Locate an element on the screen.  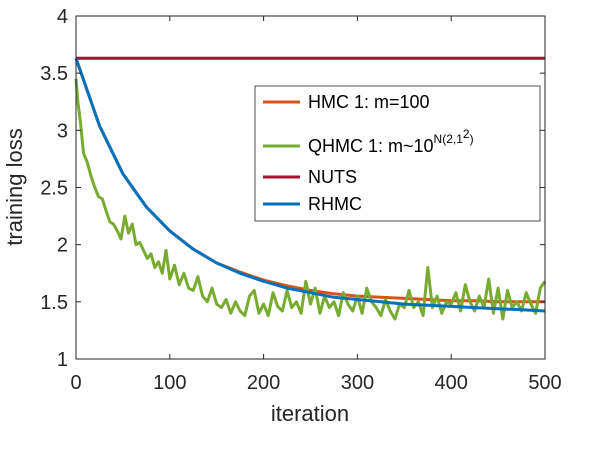
legend-label-hmc: HMC 1: m=100 is located at coordinates (369, 102).